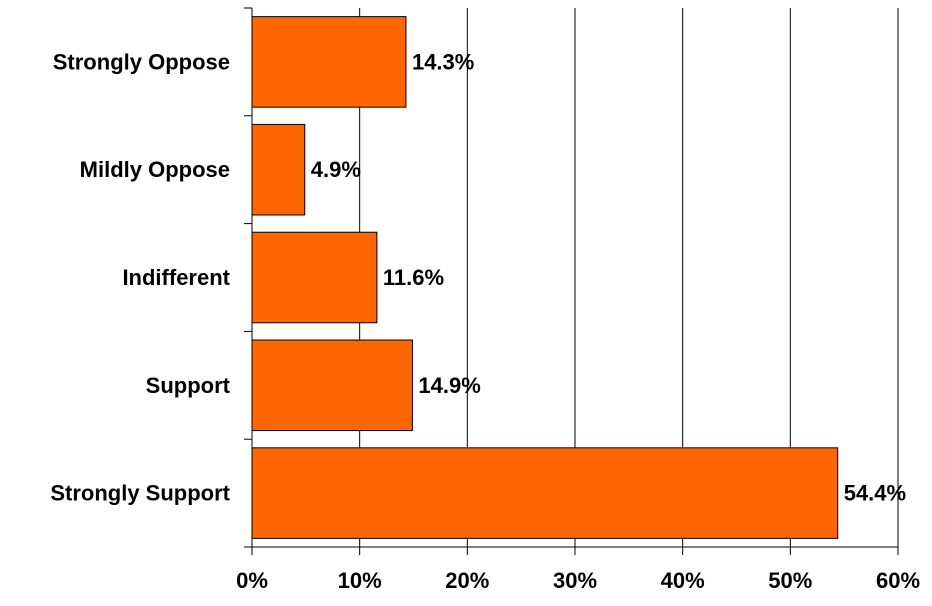 This screenshot has width=932, height=606. What do you see at coordinates (155, 169) in the screenshot?
I see `category-label-1: Mildly Oppose` at bounding box center [155, 169].